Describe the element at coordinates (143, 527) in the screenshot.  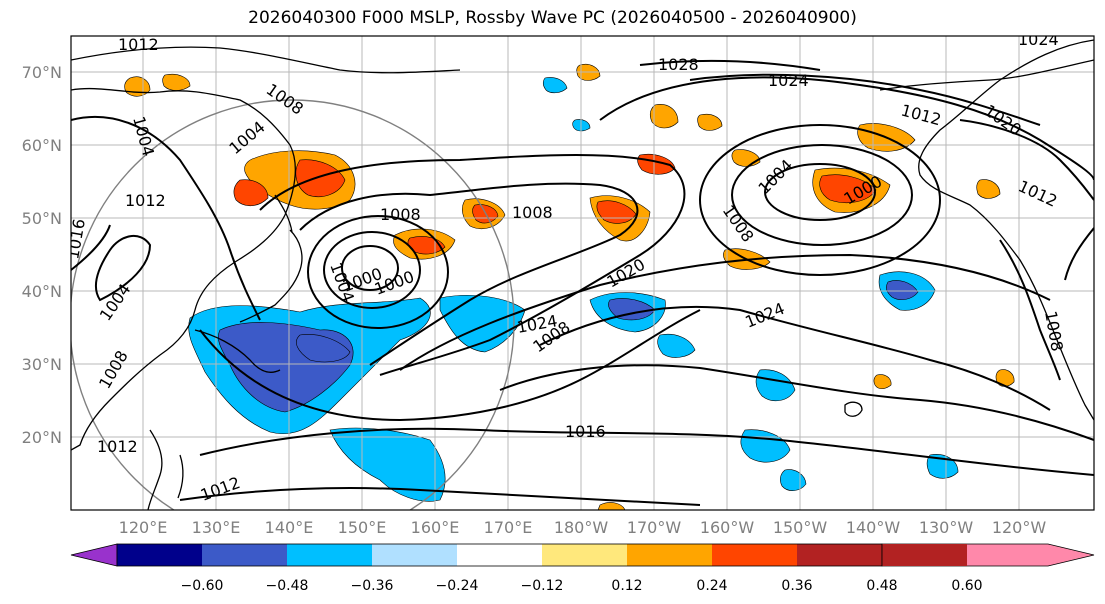
I see `lon-label: 120°E` at that location.